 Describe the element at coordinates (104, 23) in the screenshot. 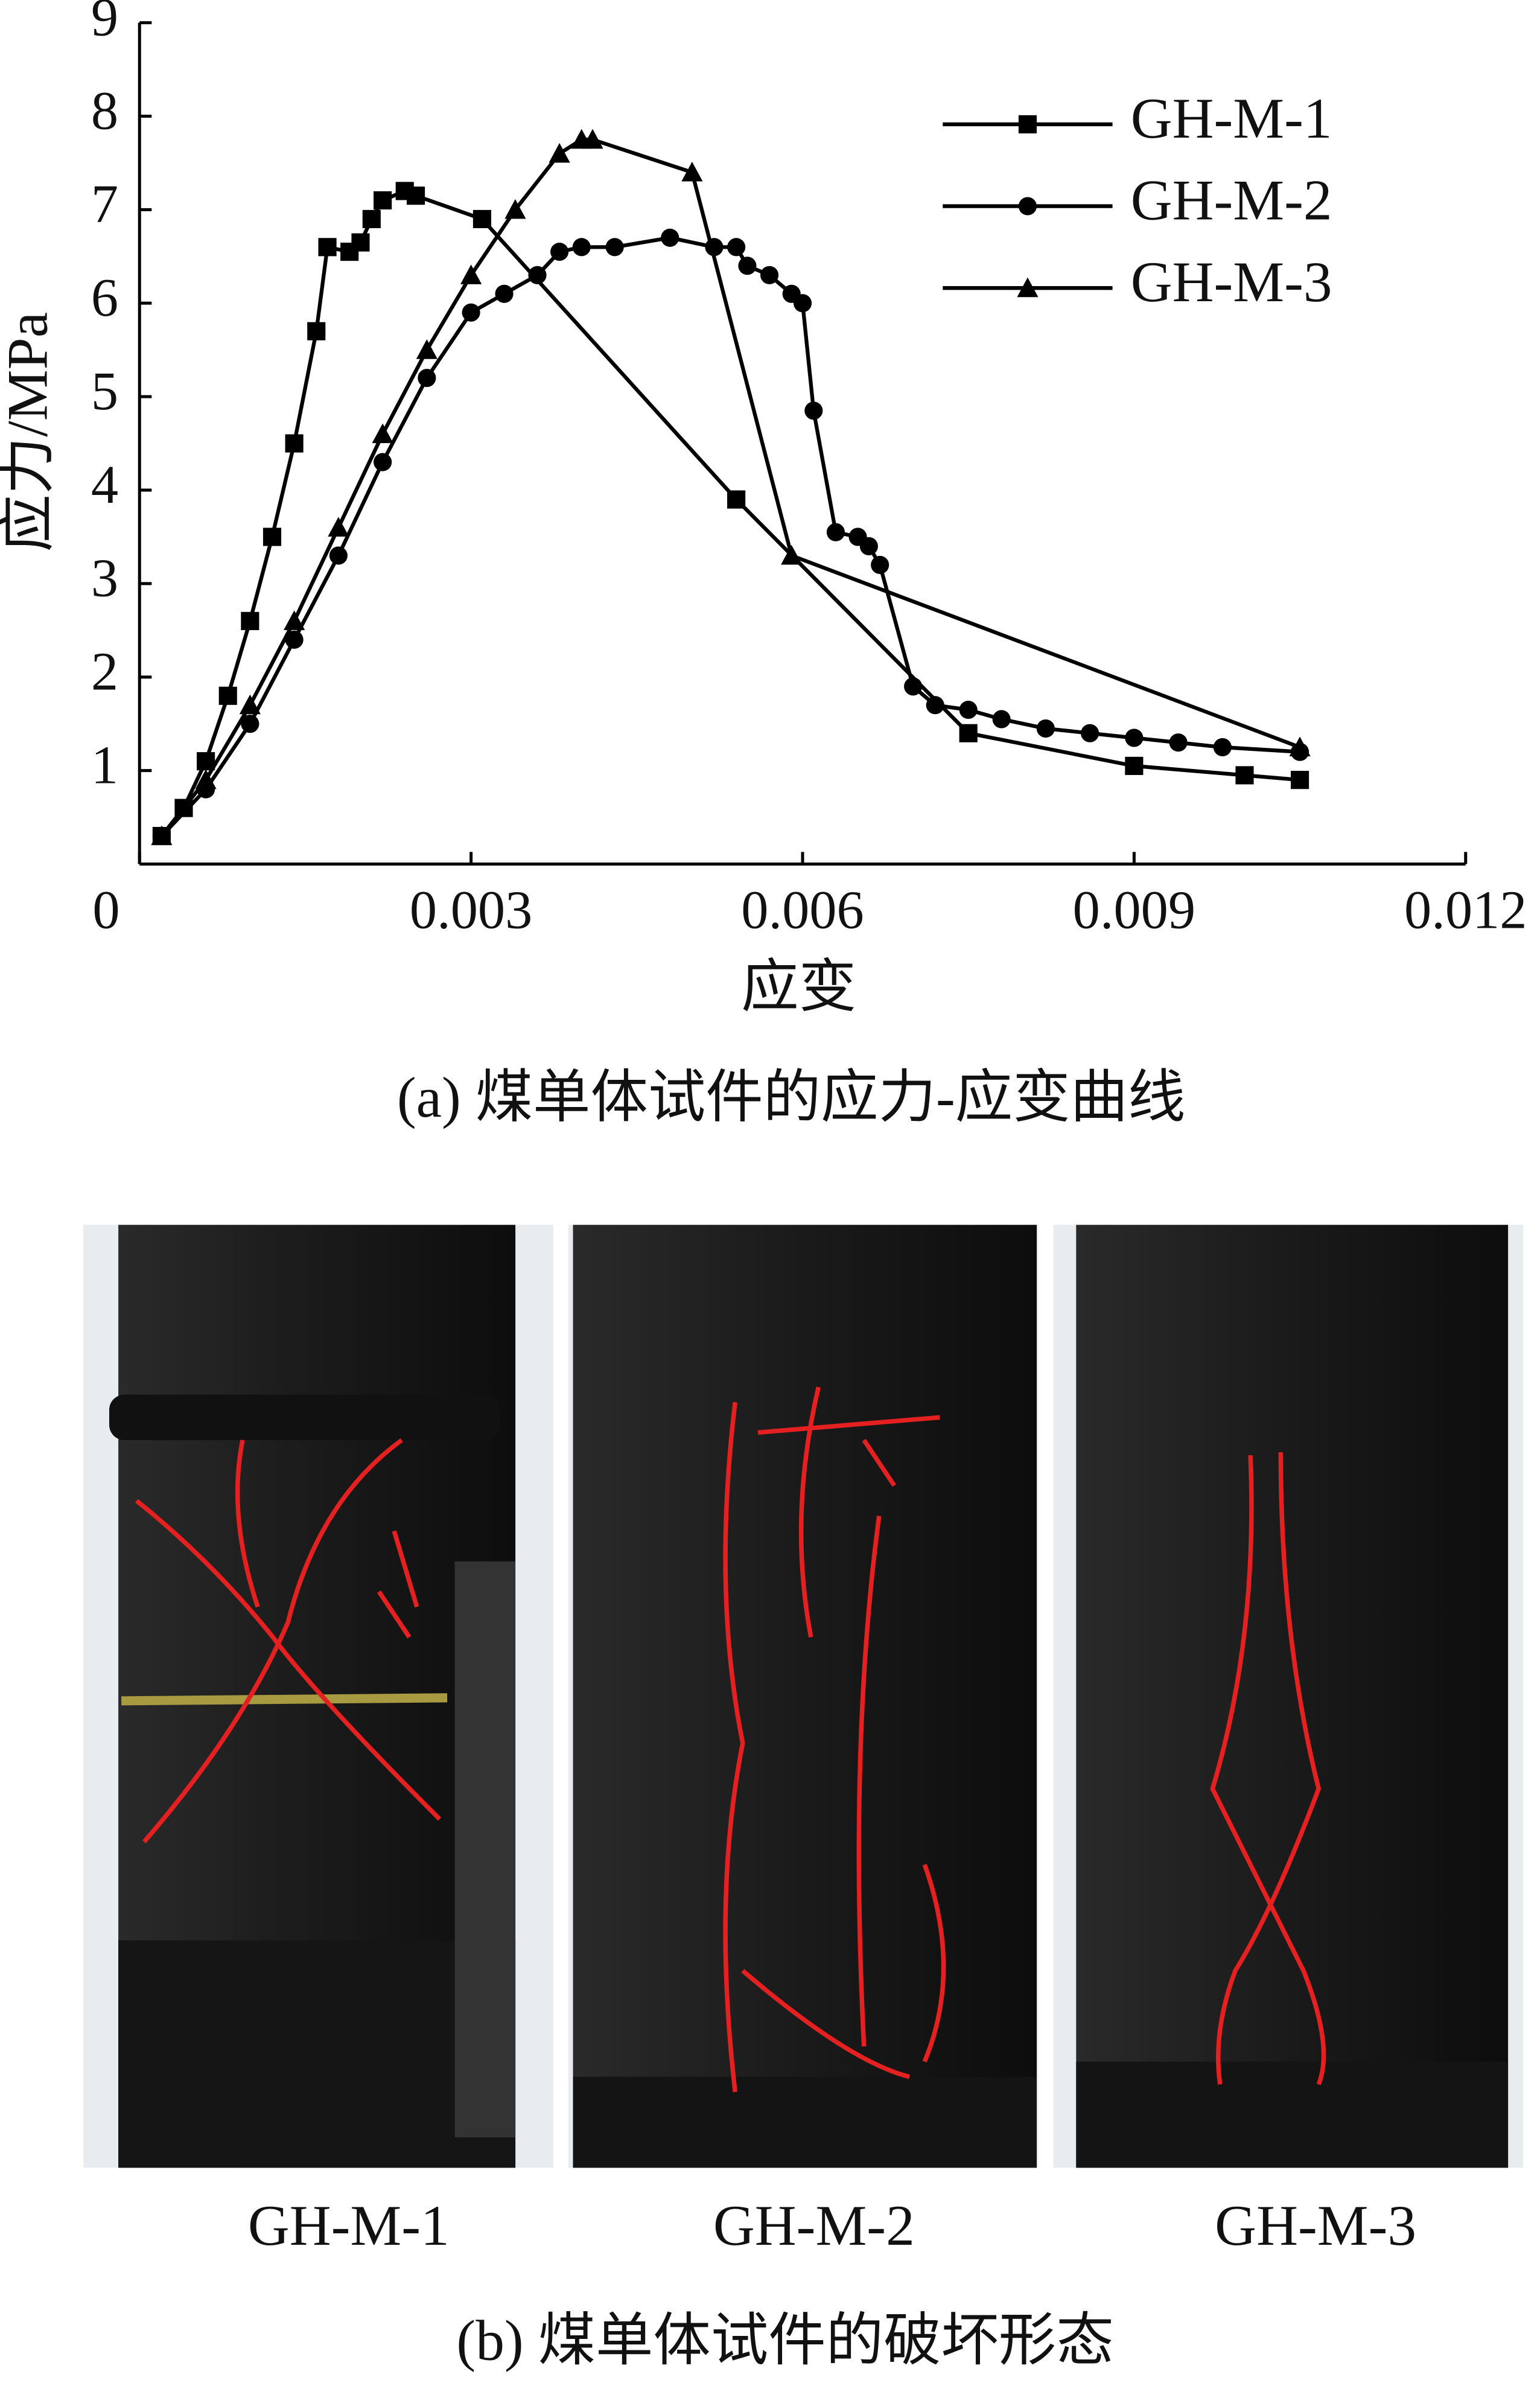

I see `y-tick-label: 9` at that location.